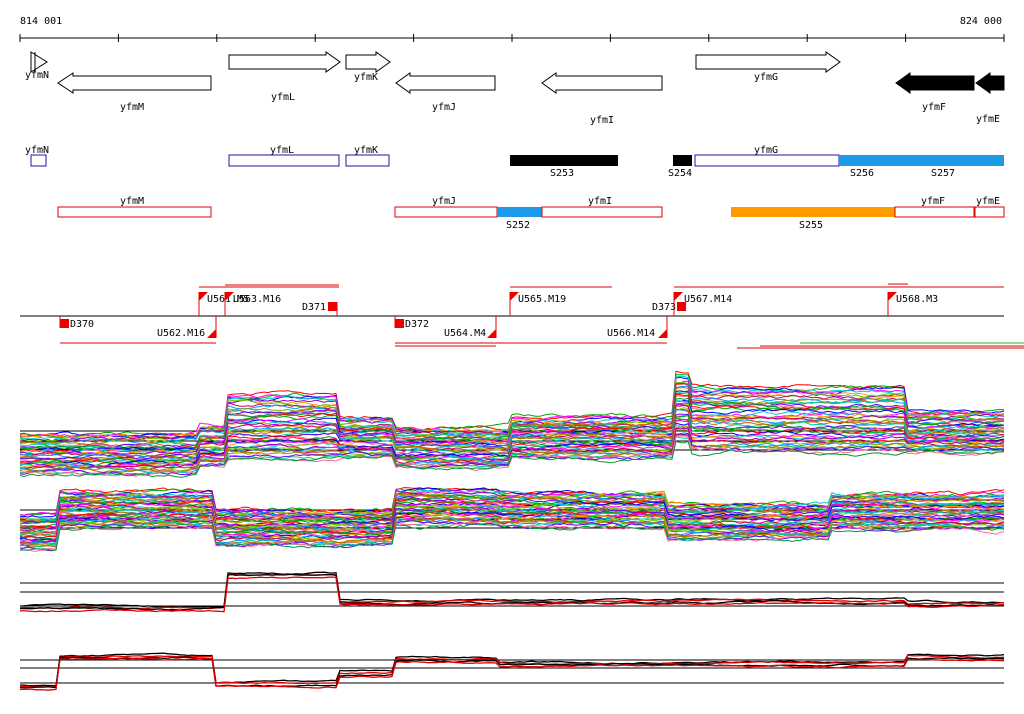 The width and height of the screenshot is (1024, 714). I want to click on gene-arrow-yfmF, so click(935, 83).